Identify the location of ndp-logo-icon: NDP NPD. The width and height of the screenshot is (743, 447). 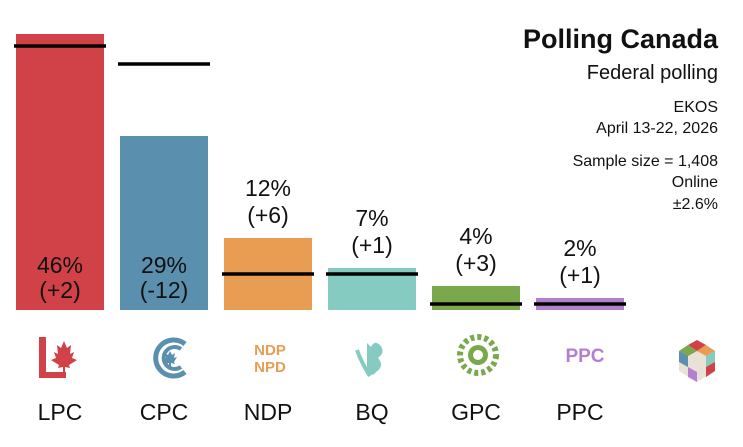
(270, 359).